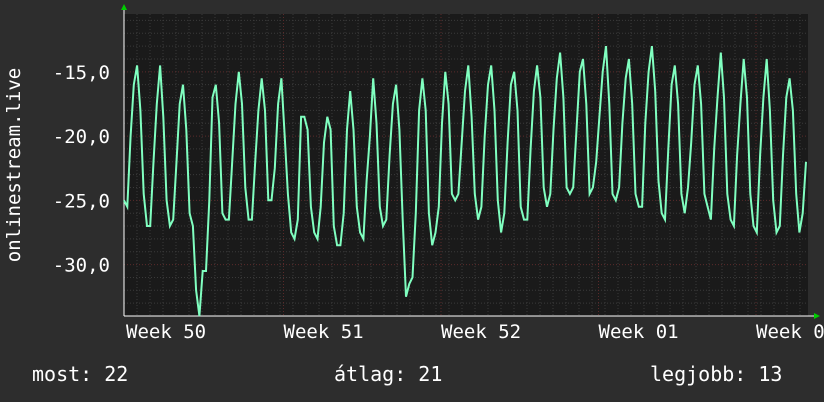 Image resolution: width=824 pixels, height=402 pixels. Describe the element at coordinates (716, 374) in the screenshot. I see `stat-best: legjobb: 13` at that location.